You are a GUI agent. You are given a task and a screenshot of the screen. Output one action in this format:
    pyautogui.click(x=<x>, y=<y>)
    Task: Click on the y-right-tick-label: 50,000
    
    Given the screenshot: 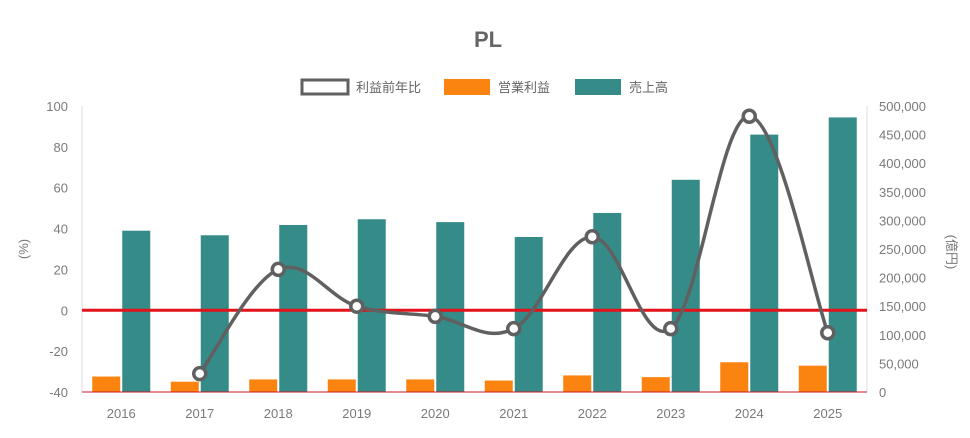 What is the action you would take?
    pyautogui.click(x=899, y=363)
    